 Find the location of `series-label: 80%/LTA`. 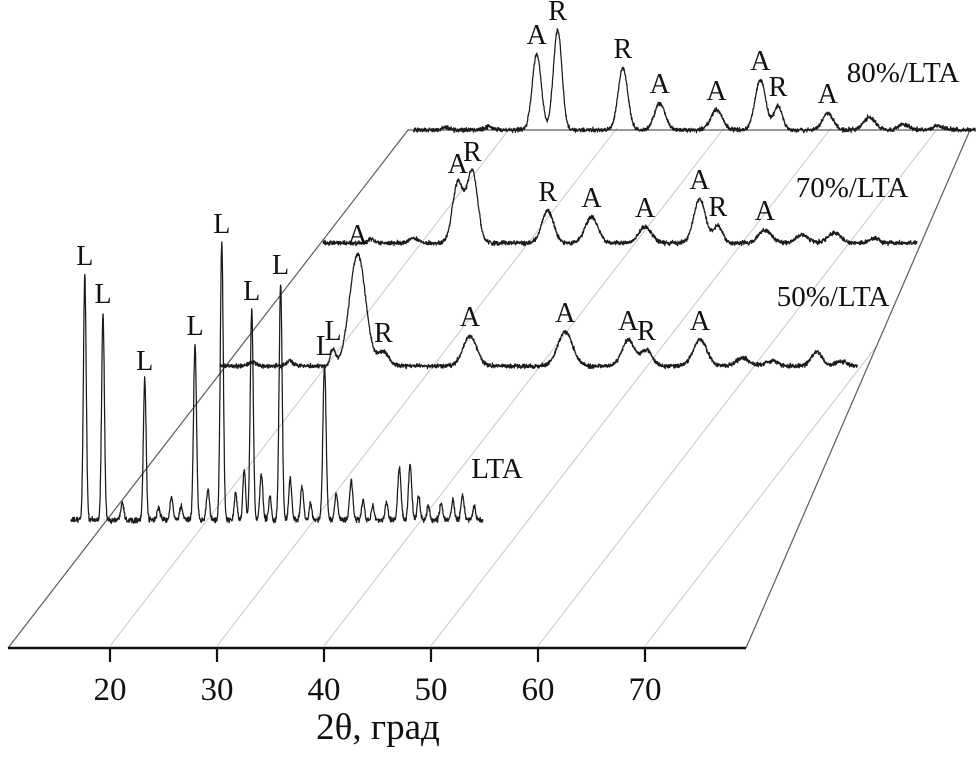

series-label: 80%/LTA is located at coordinates (903, 73).